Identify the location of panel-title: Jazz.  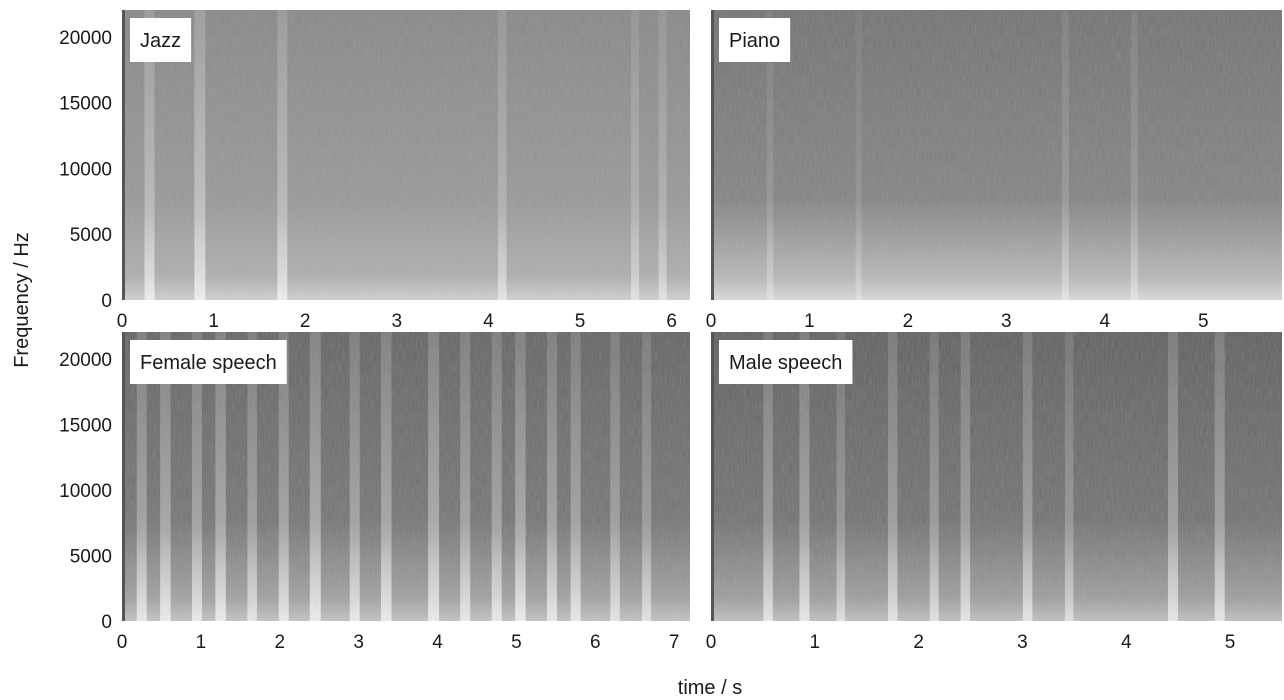
(160, 41).